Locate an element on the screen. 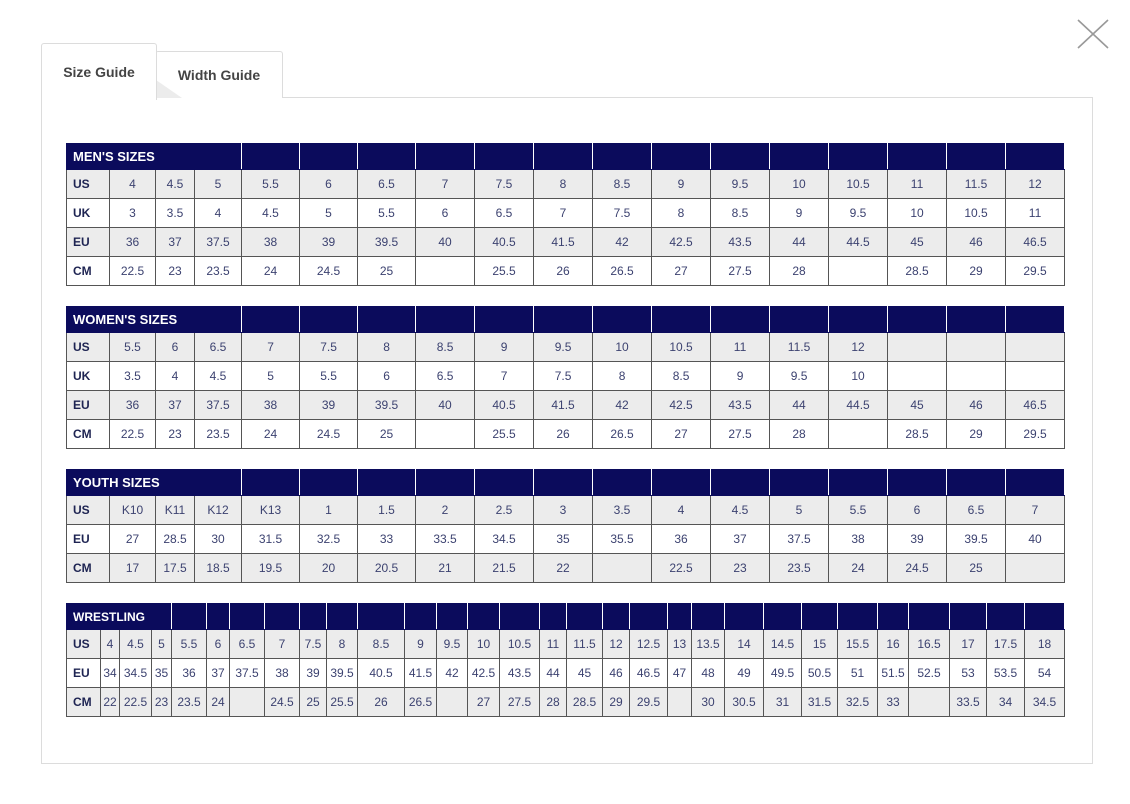  size-cell: 31.5 is located at coordinates (819, 702).